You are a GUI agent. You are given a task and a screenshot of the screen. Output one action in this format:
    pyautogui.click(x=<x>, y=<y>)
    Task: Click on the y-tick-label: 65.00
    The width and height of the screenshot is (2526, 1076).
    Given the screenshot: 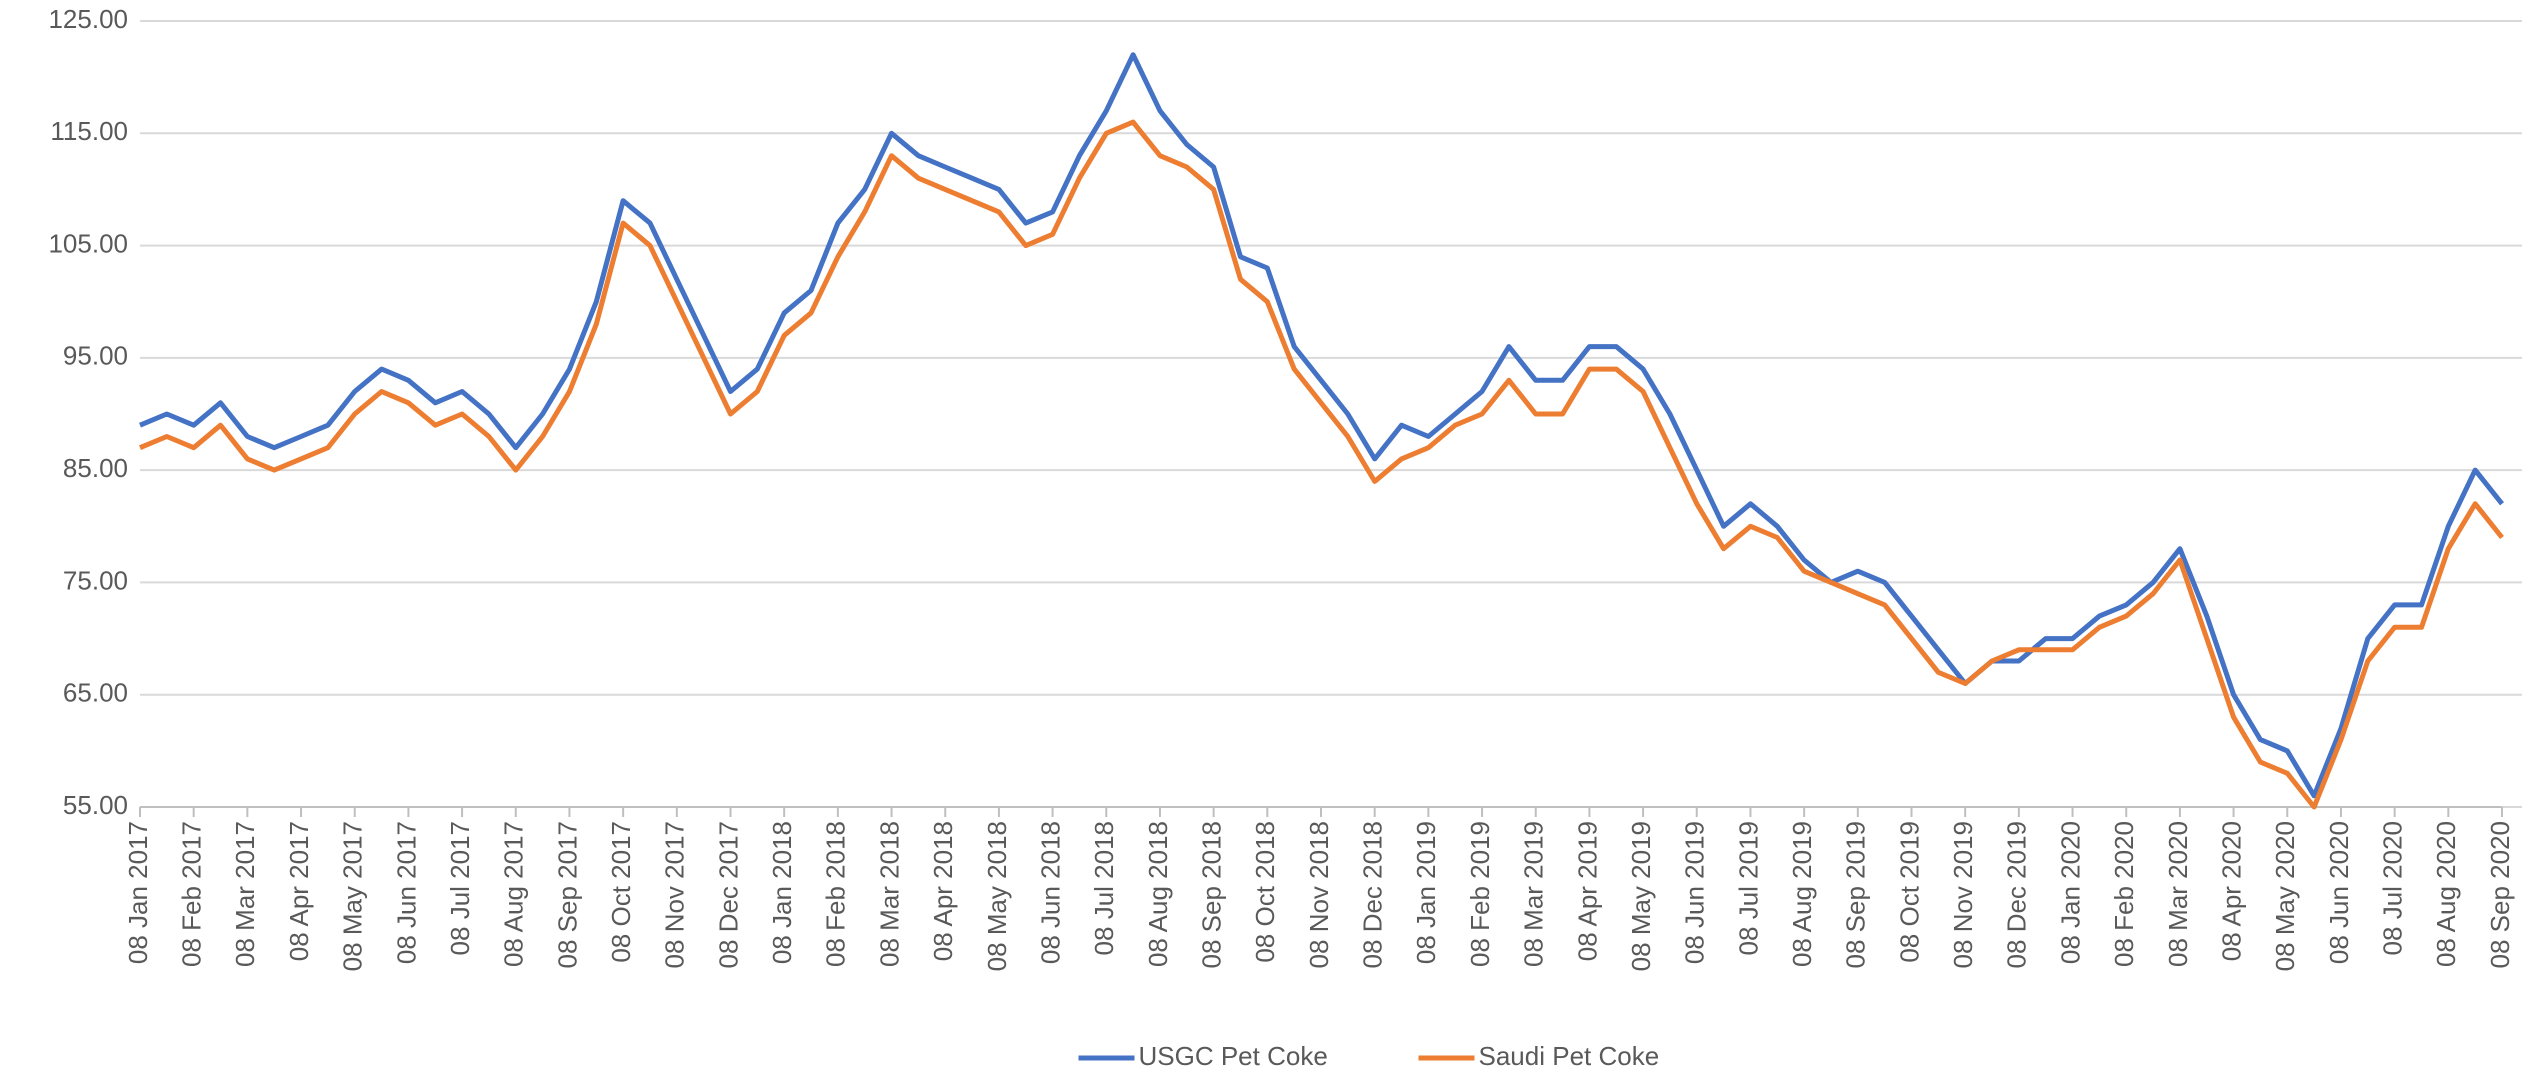 What is the action you would take?
    pyautogui.click(x=95, y=693)
    